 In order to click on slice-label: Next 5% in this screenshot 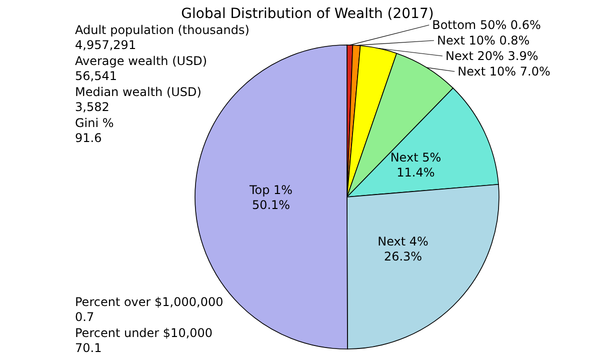, I will do `click(416, 157)`.